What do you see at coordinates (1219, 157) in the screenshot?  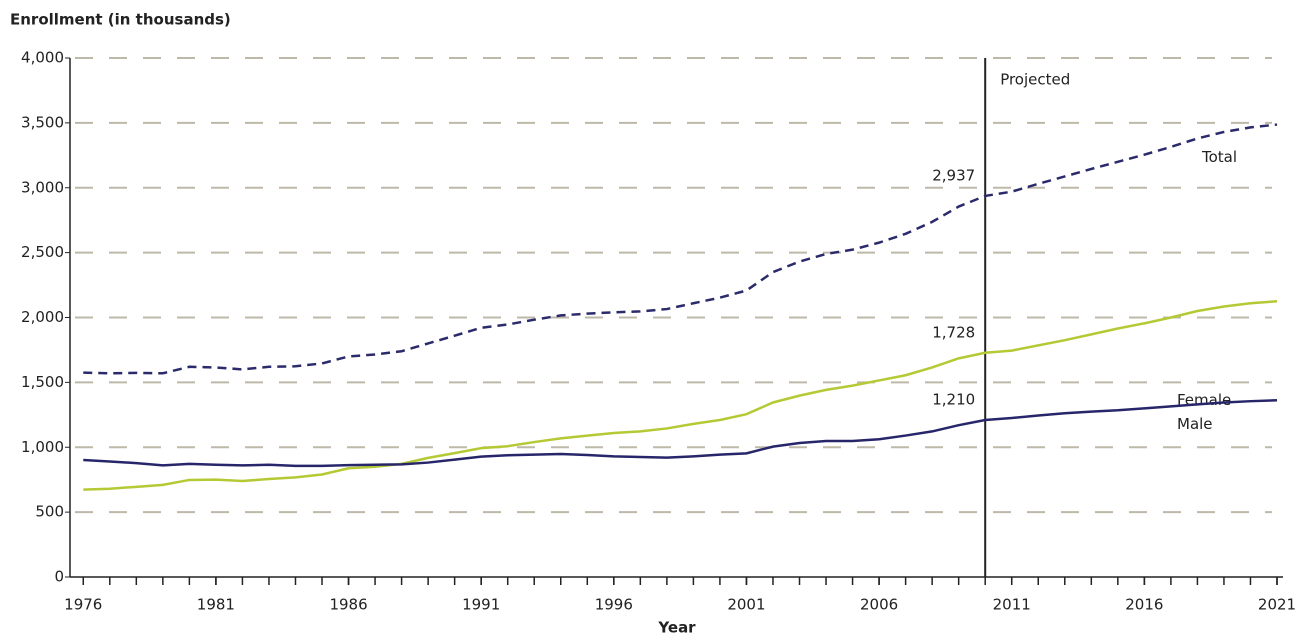 I see `series-name: Total` at bounding box center [1219, 157].